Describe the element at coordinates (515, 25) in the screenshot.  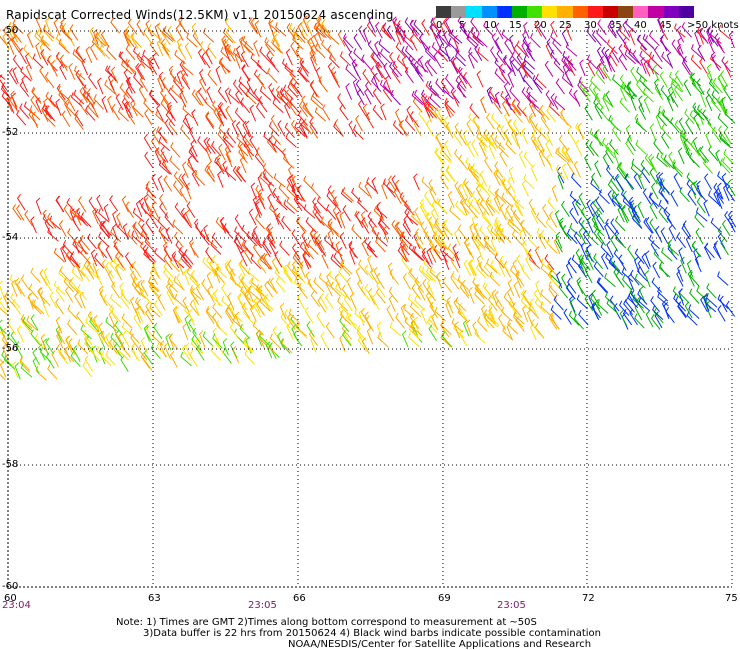
I see `colorbar-tick-label: 15` at that location.